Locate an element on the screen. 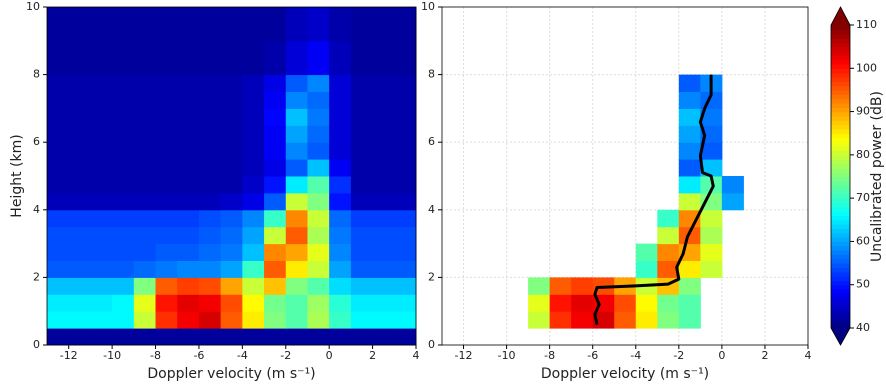 This screenshot has width=886, height=387. x-tick-label: 2 is located at coordinates (764, 355).